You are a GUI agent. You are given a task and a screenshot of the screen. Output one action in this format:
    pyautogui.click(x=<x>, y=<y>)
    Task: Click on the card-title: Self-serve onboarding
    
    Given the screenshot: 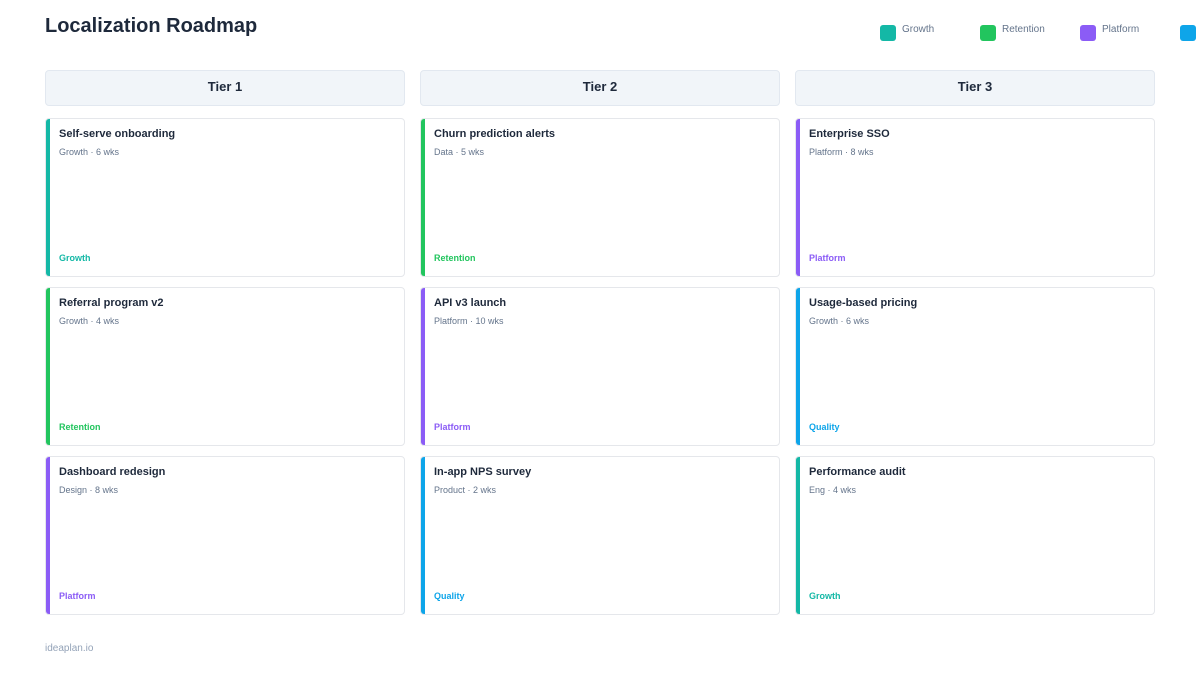 What is the action you would take?
    pyautogui.click(x=117, y=134)
    